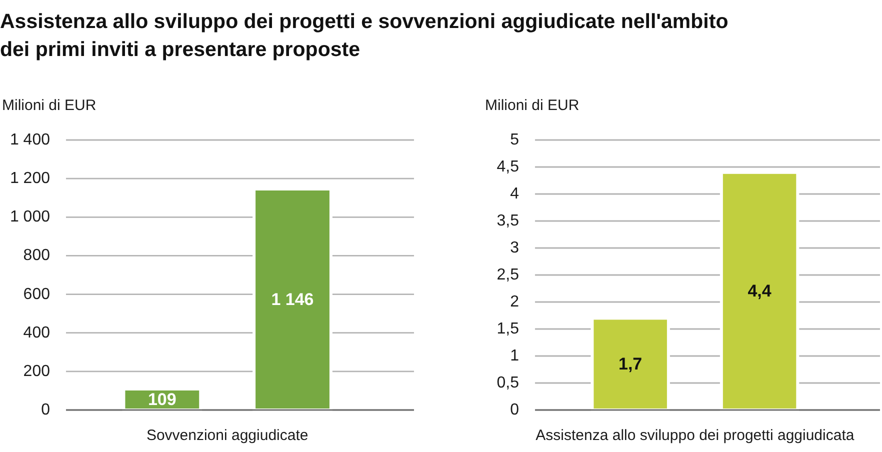 This screenshot has width=882, height=452. Describe the element at coordinates (30, 179) in the screenshot. I see `y-tick-label: 1 200` at that location.